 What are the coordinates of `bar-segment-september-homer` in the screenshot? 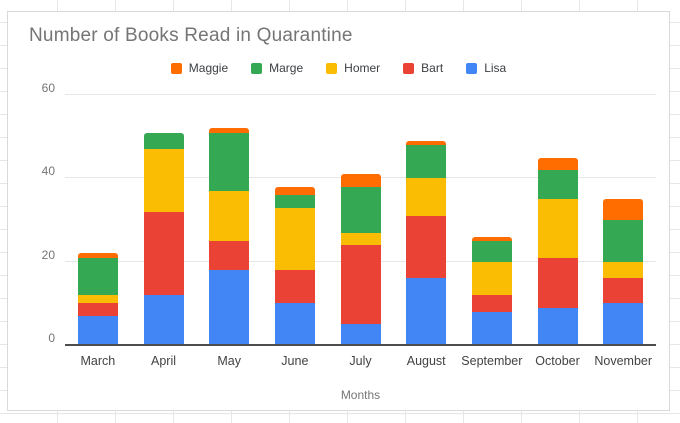 It's located at (491, 278).